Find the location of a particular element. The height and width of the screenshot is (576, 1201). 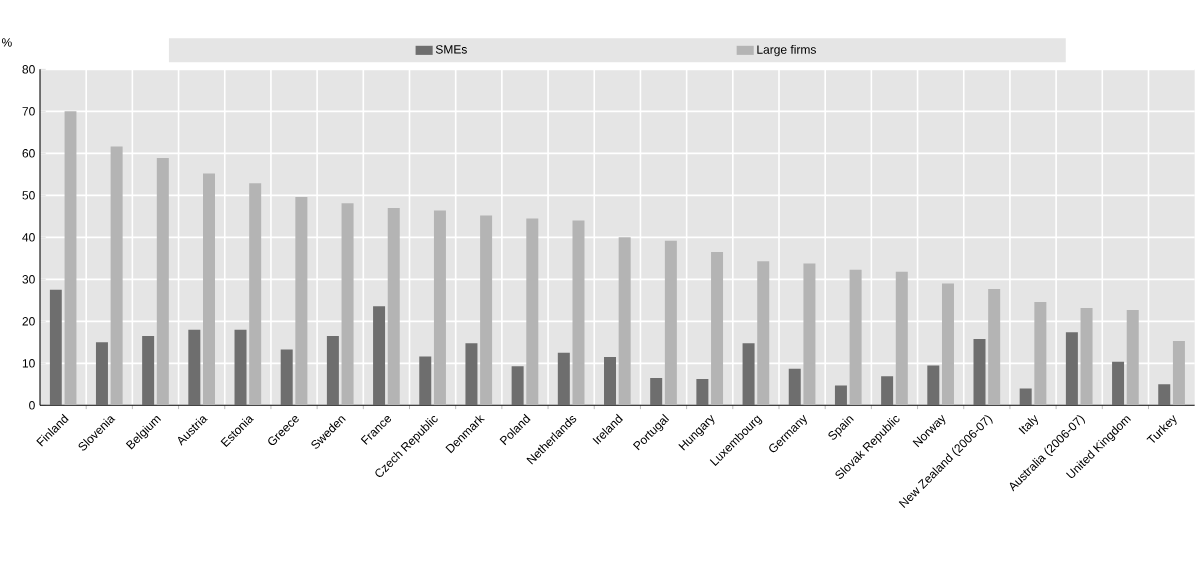

legend-label: SMEs is located at coordinates (451, 49).